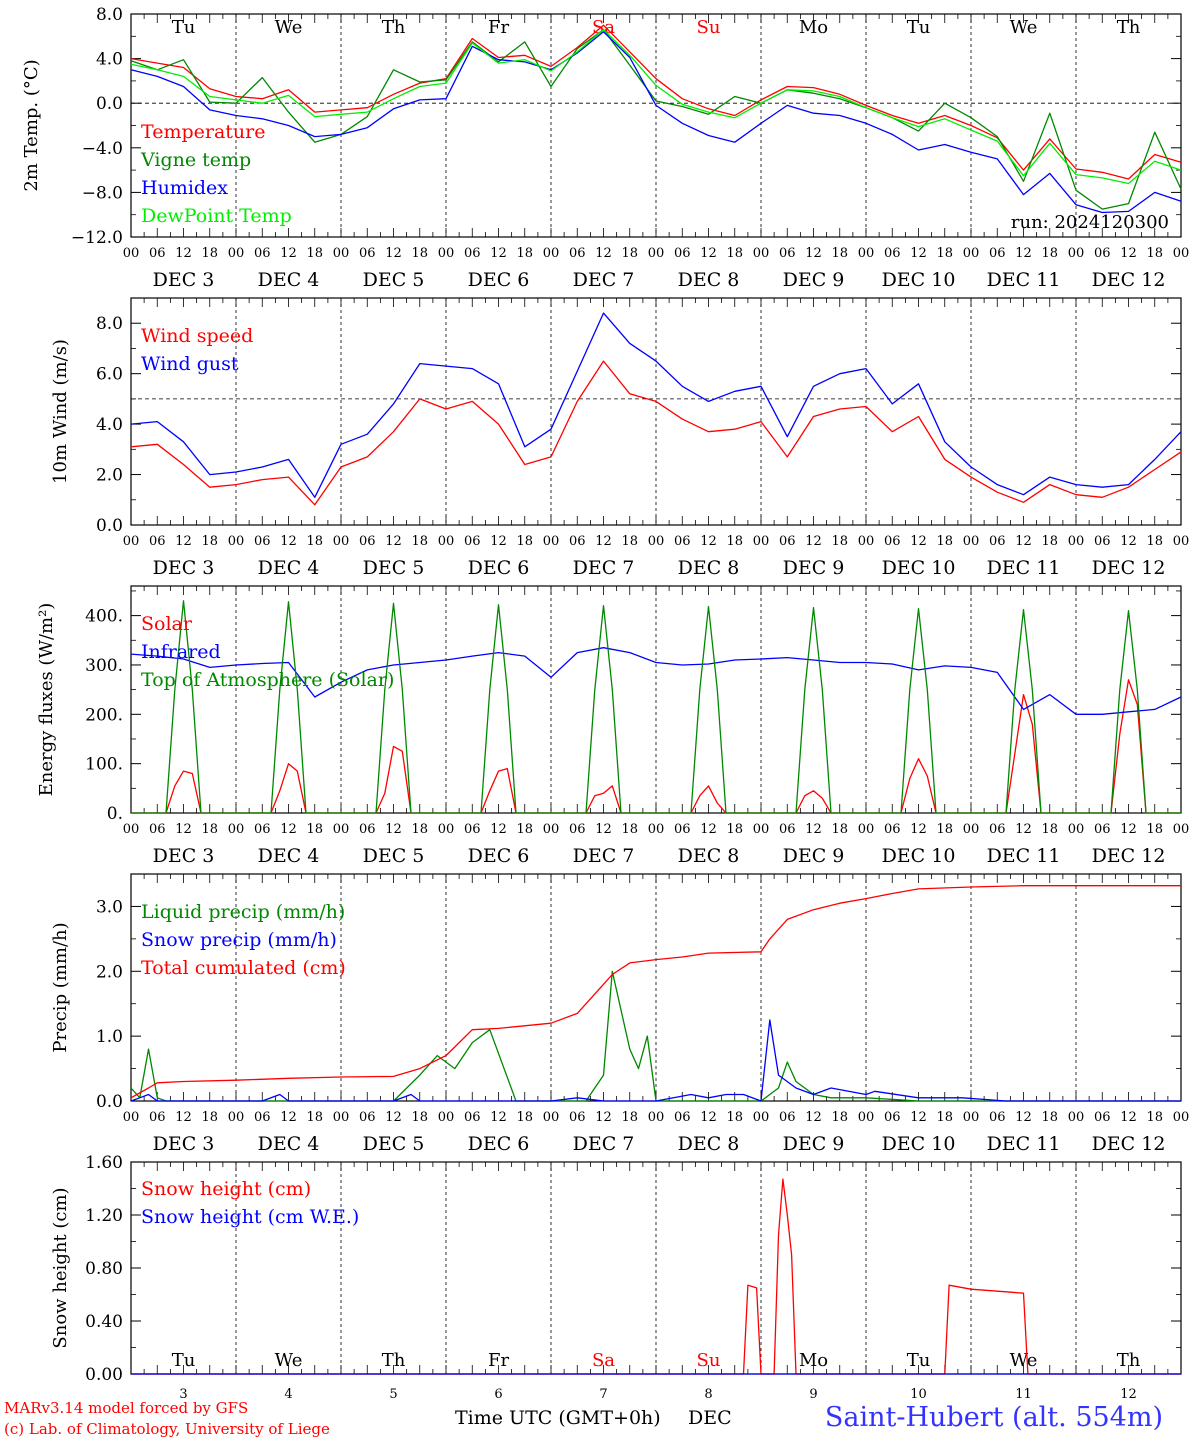 This screenshot has height=1440, width=1194. What do you see at coordinates (814, 280) in the screenshot?
I see `date-label: DEC 9` at bounding box center [814, 280].